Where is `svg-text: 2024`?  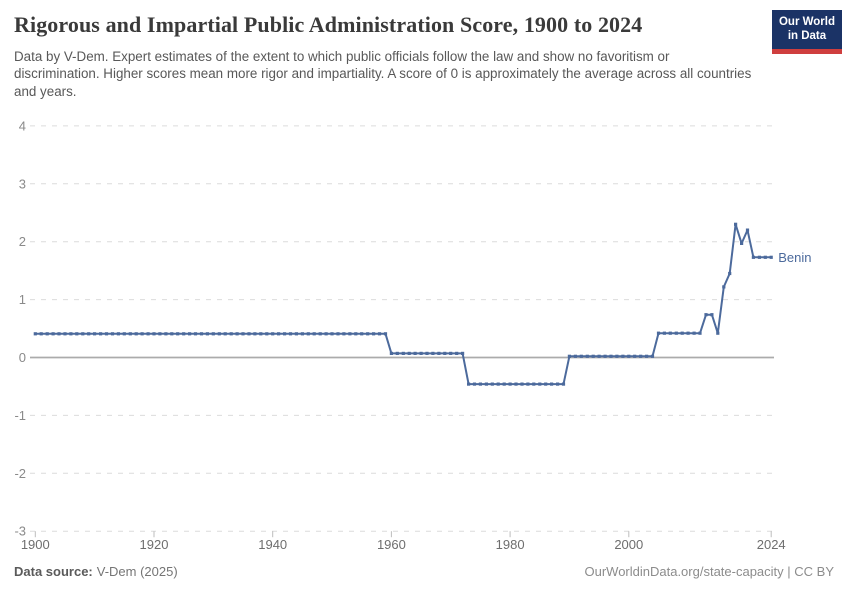 svg-text: 2024 is located at coordinates (771, 544).